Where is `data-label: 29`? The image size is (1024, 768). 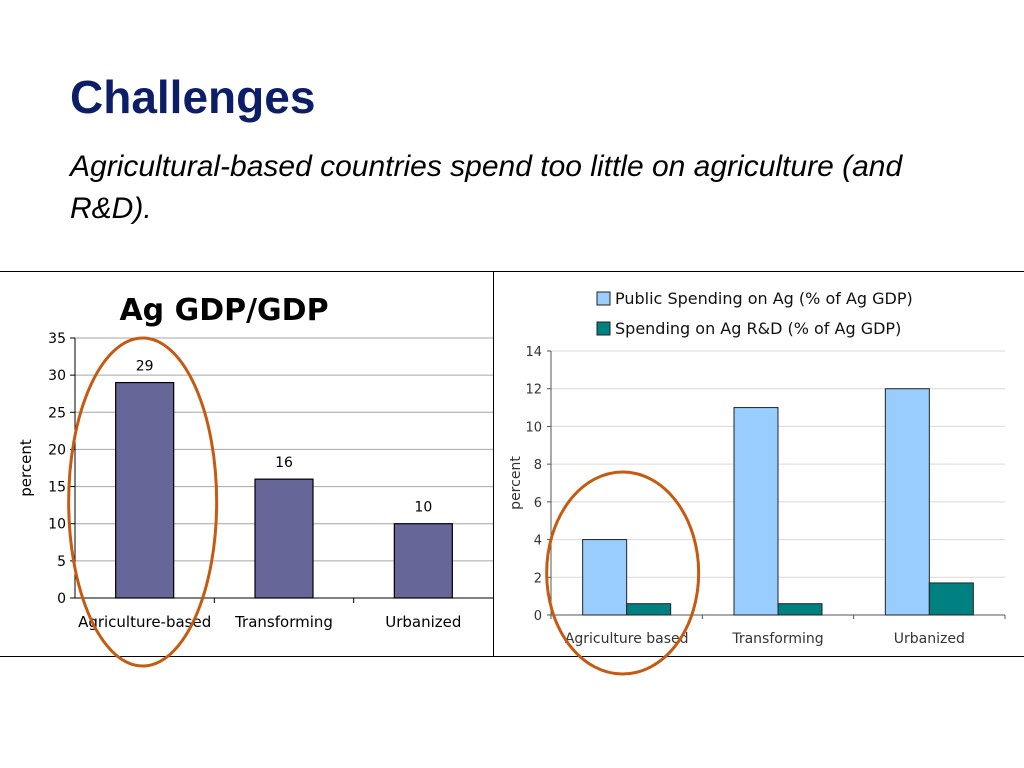
data-label: 29 is located at coordinates (145, 367).